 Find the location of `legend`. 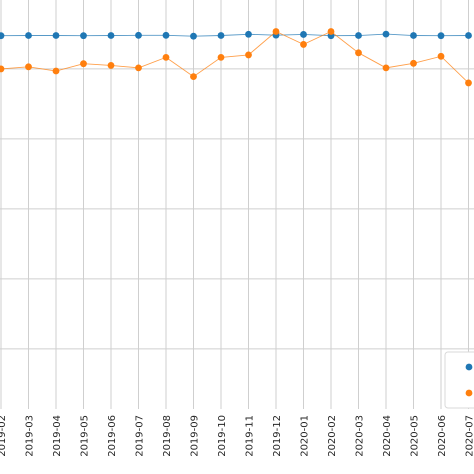

legend is located at coordinates (459, 380).